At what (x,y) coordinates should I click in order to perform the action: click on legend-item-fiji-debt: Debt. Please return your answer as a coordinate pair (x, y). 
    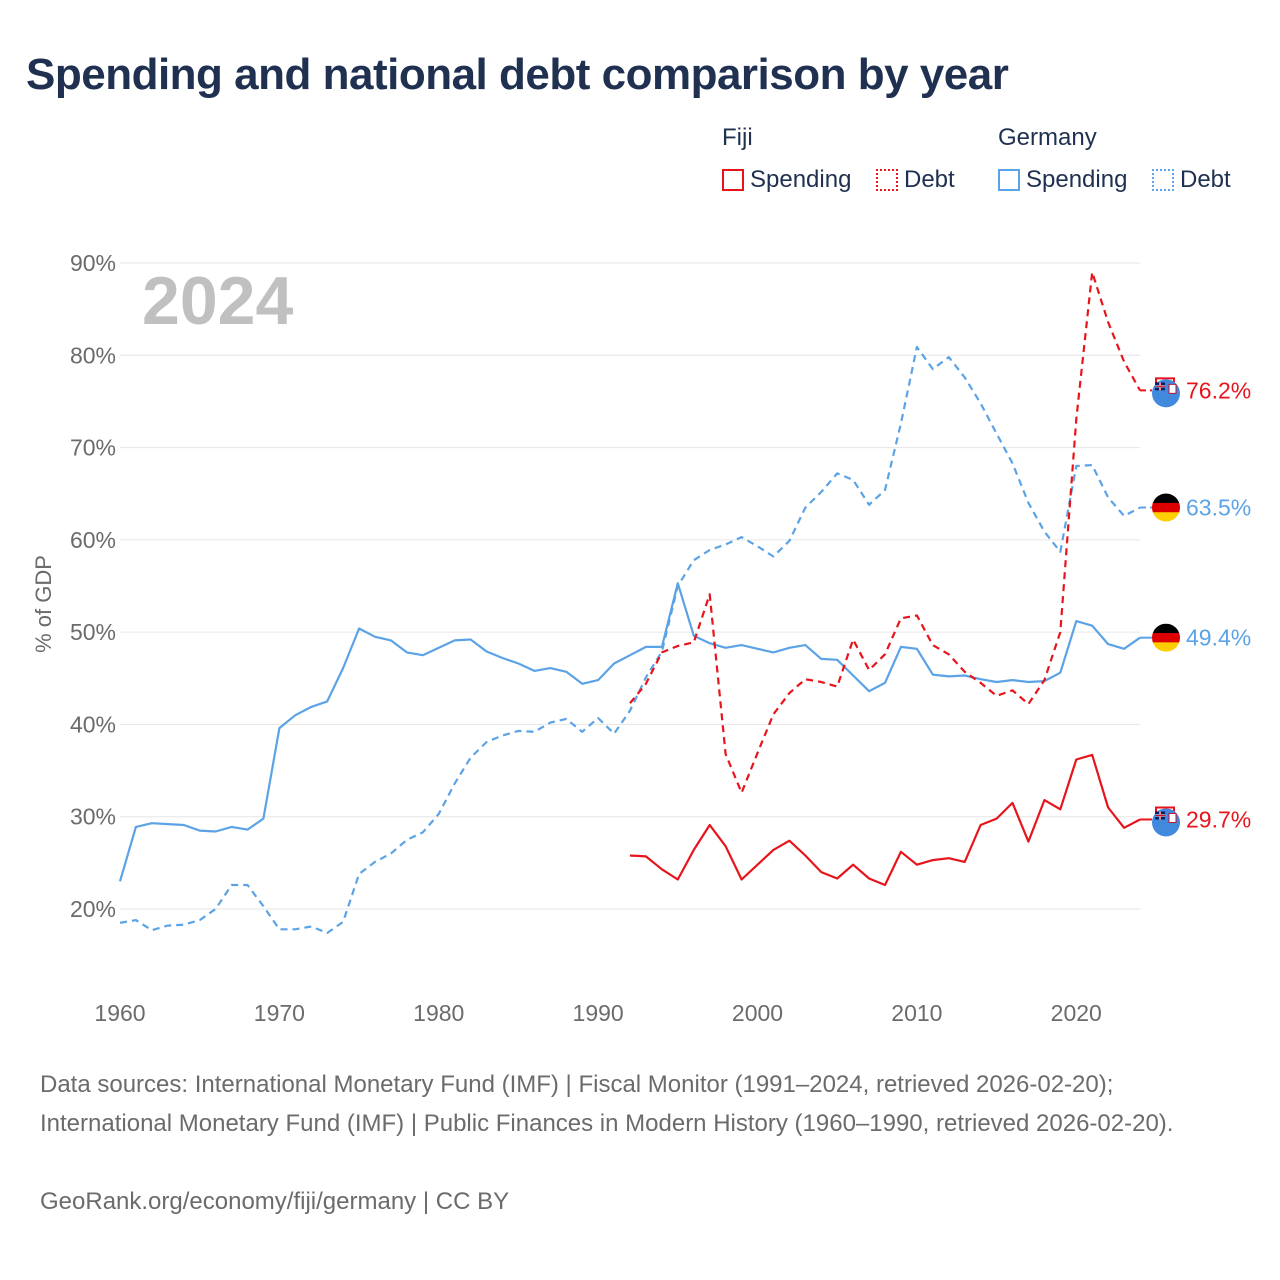
    Looking at the image, I should click on (915, 180).